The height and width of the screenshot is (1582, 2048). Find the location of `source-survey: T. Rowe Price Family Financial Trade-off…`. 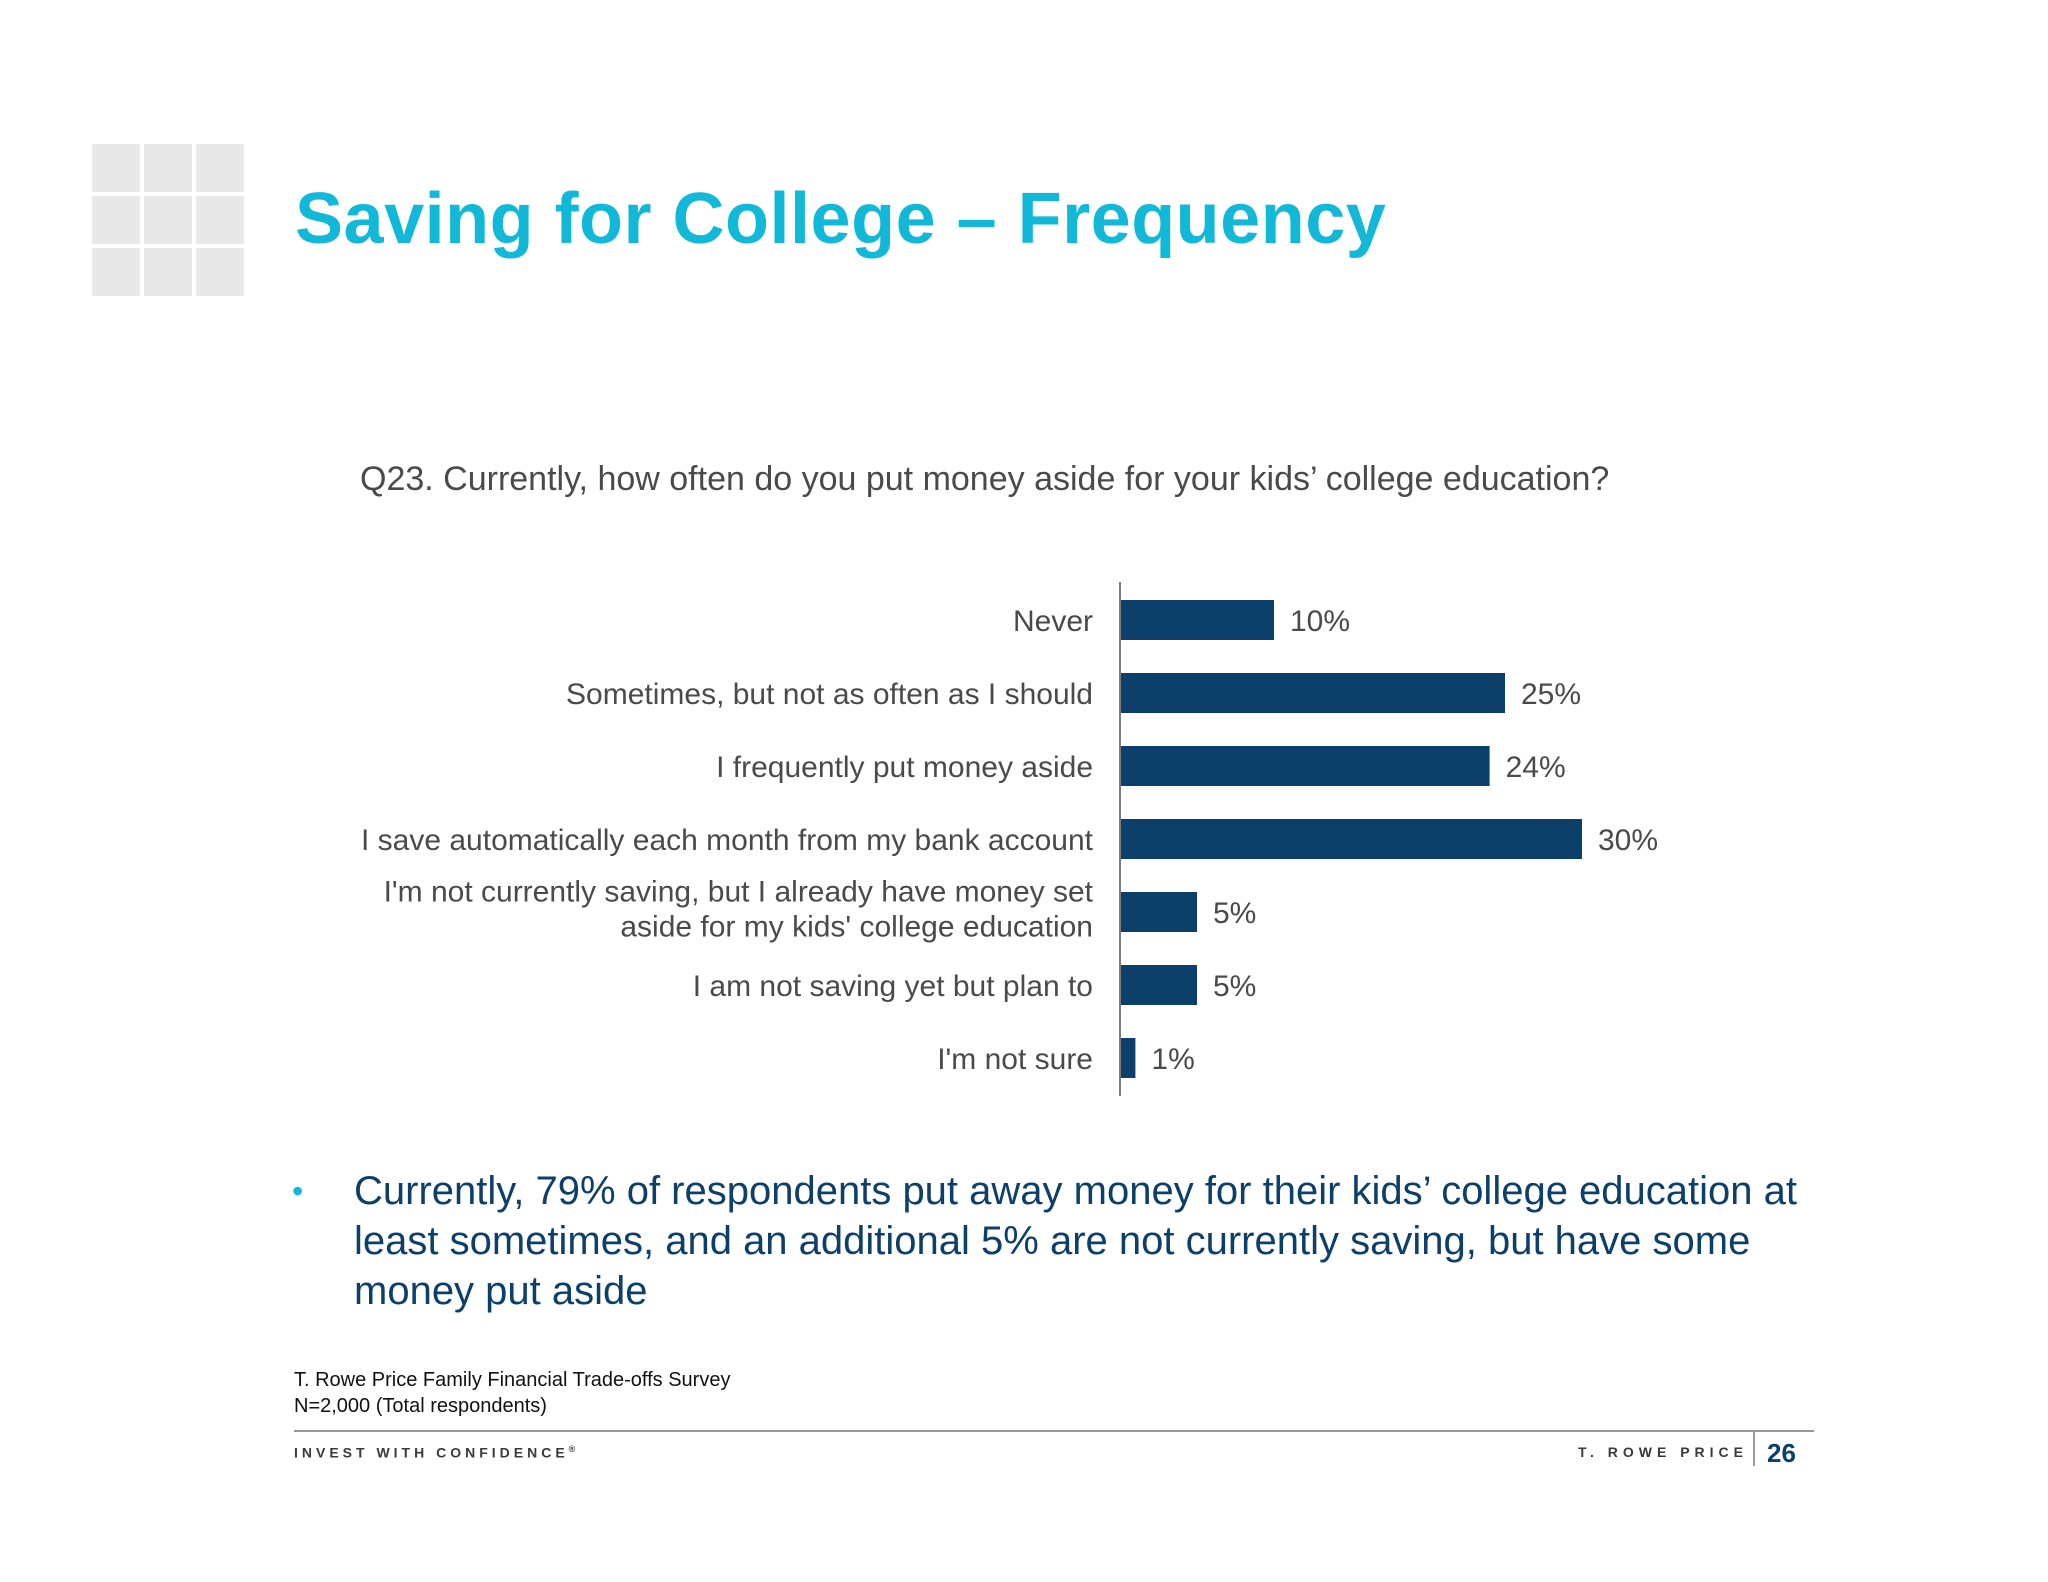

source-survey: T. Rowe Price Family Financial Trade-off… is located at coordinates (512, 1380).